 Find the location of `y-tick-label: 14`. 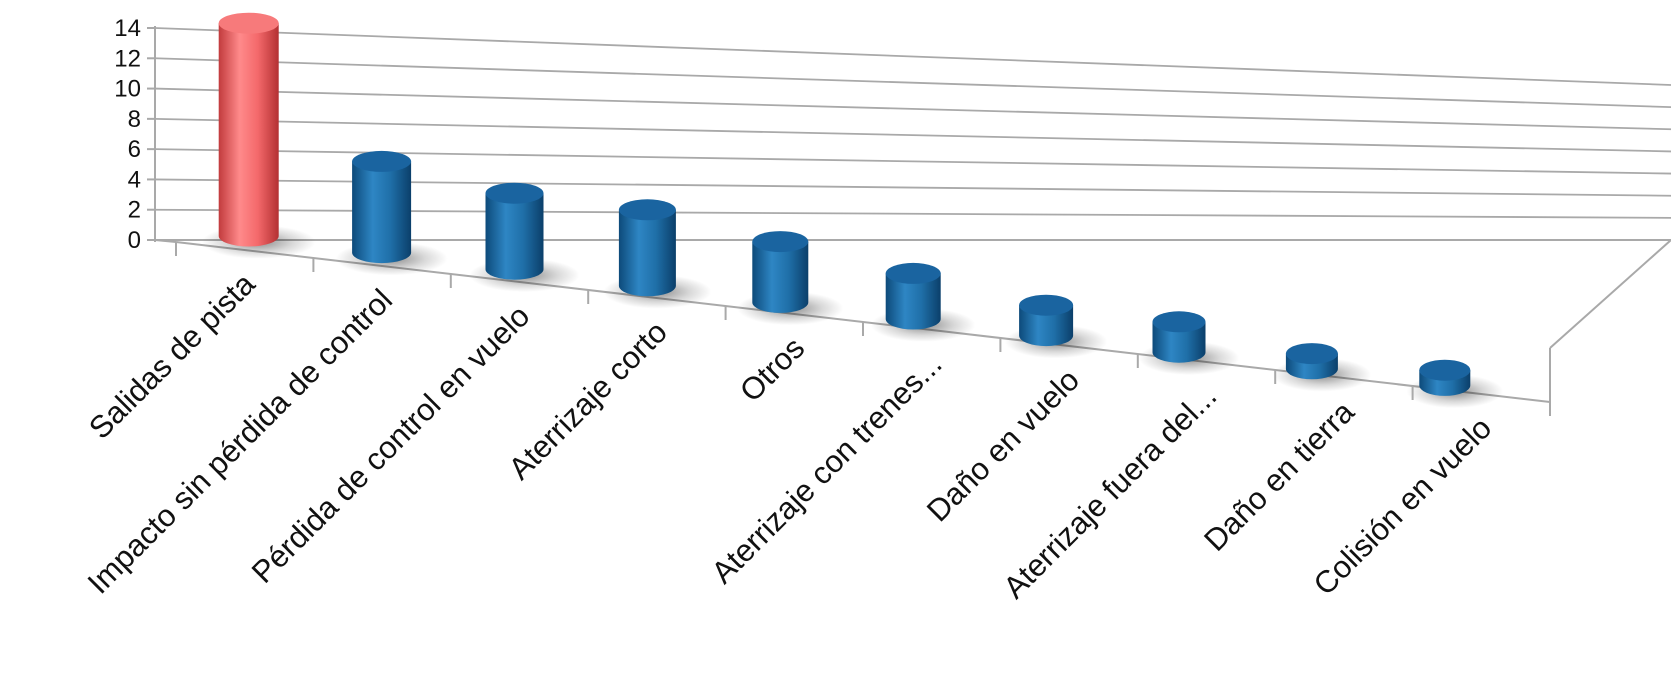

y-tick-label: 14 is located at coordinates (127, 28).